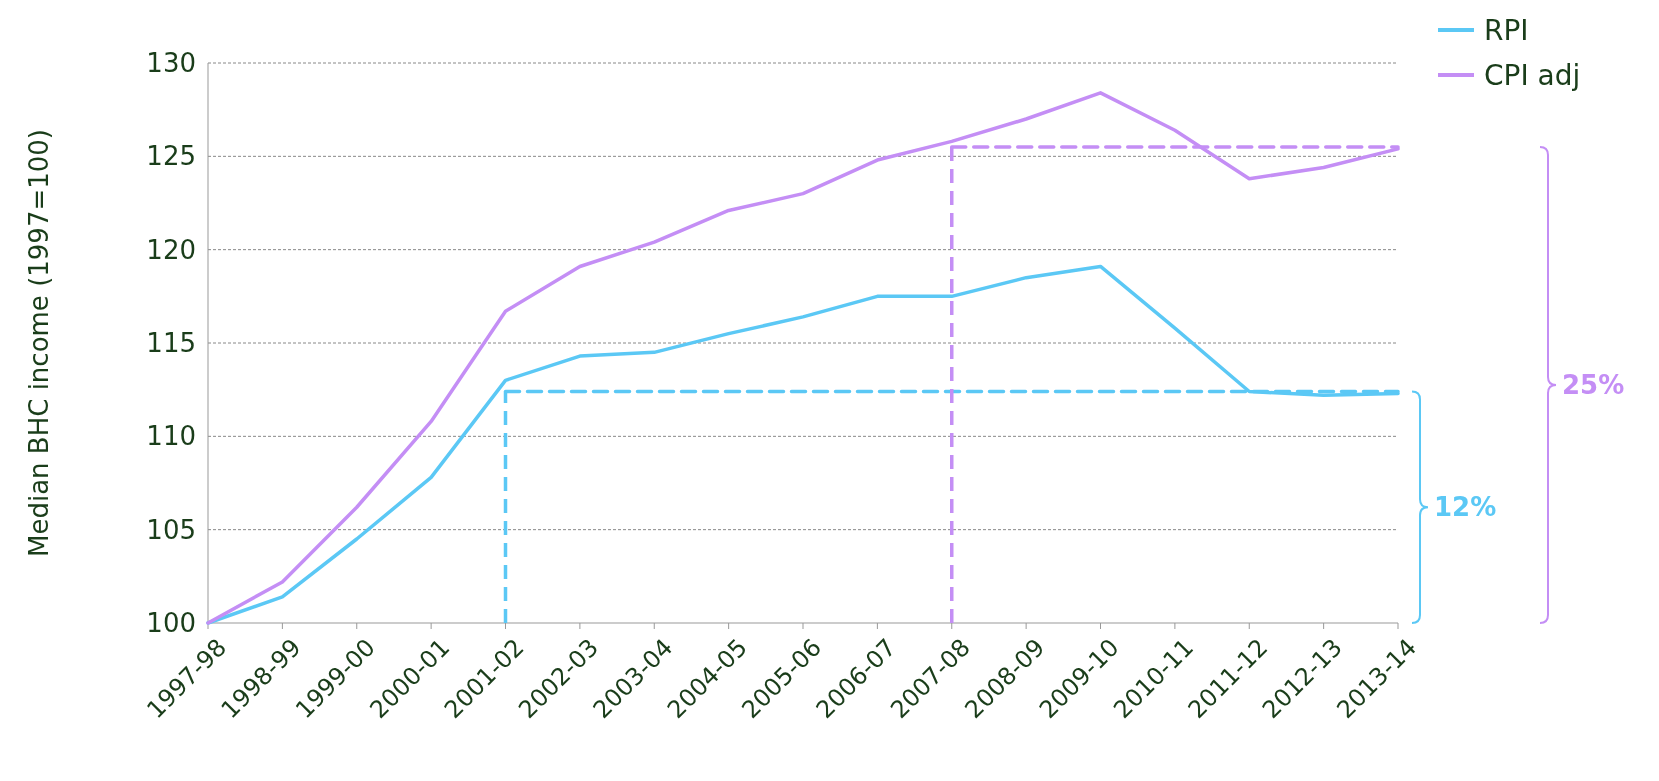 The height and width of the screenshot is (781, 1659). Describe the element at coordinates (1506, 30) in the screenshot. I see `legend-label: RPI` at that location.